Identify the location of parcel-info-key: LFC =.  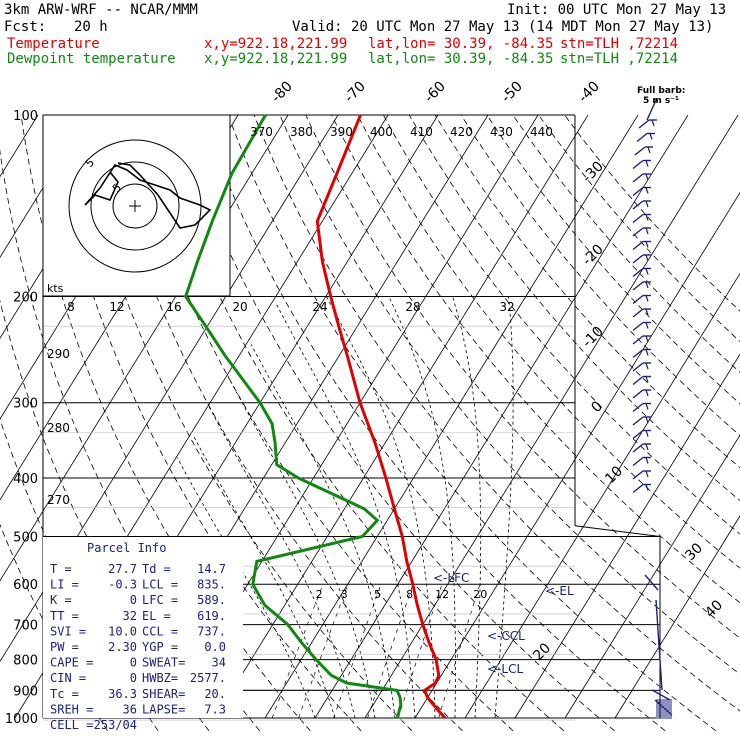
(160, 600).